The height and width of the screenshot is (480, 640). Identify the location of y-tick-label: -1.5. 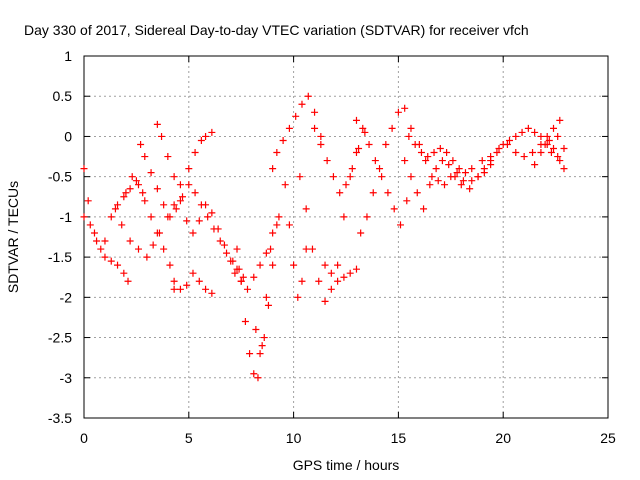
(60, 257).